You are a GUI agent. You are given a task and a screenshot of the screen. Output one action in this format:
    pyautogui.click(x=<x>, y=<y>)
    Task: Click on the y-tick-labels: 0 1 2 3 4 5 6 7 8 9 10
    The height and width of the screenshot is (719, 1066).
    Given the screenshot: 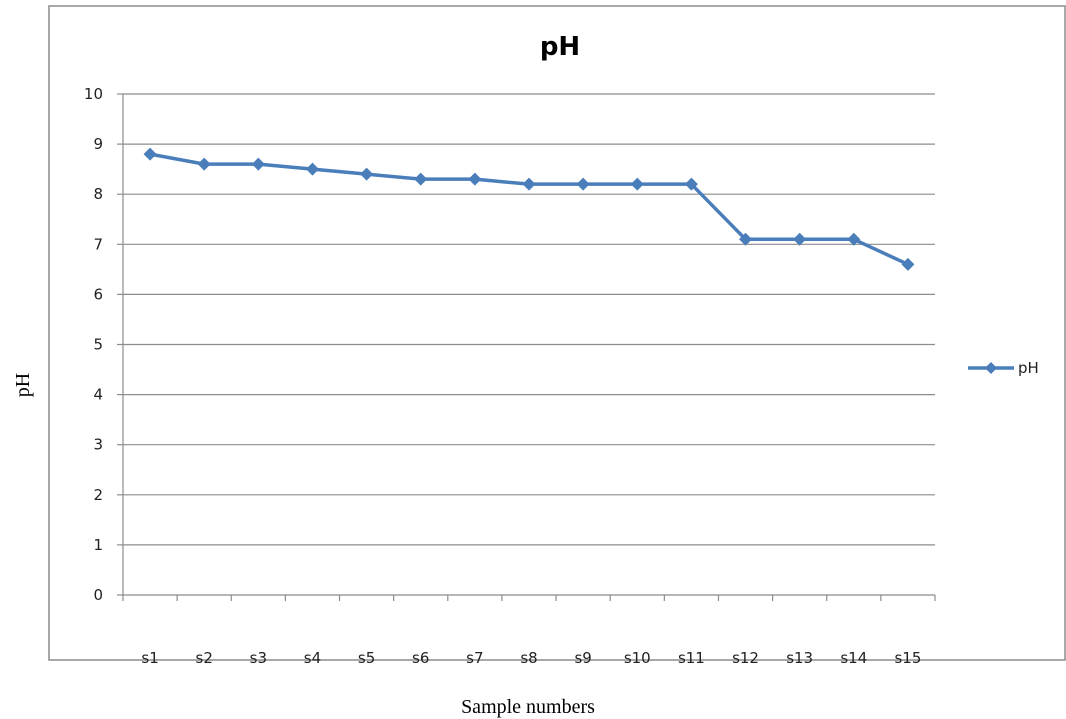 What is the action you would take?
    pyautogui.click(x=93, y=344)
    